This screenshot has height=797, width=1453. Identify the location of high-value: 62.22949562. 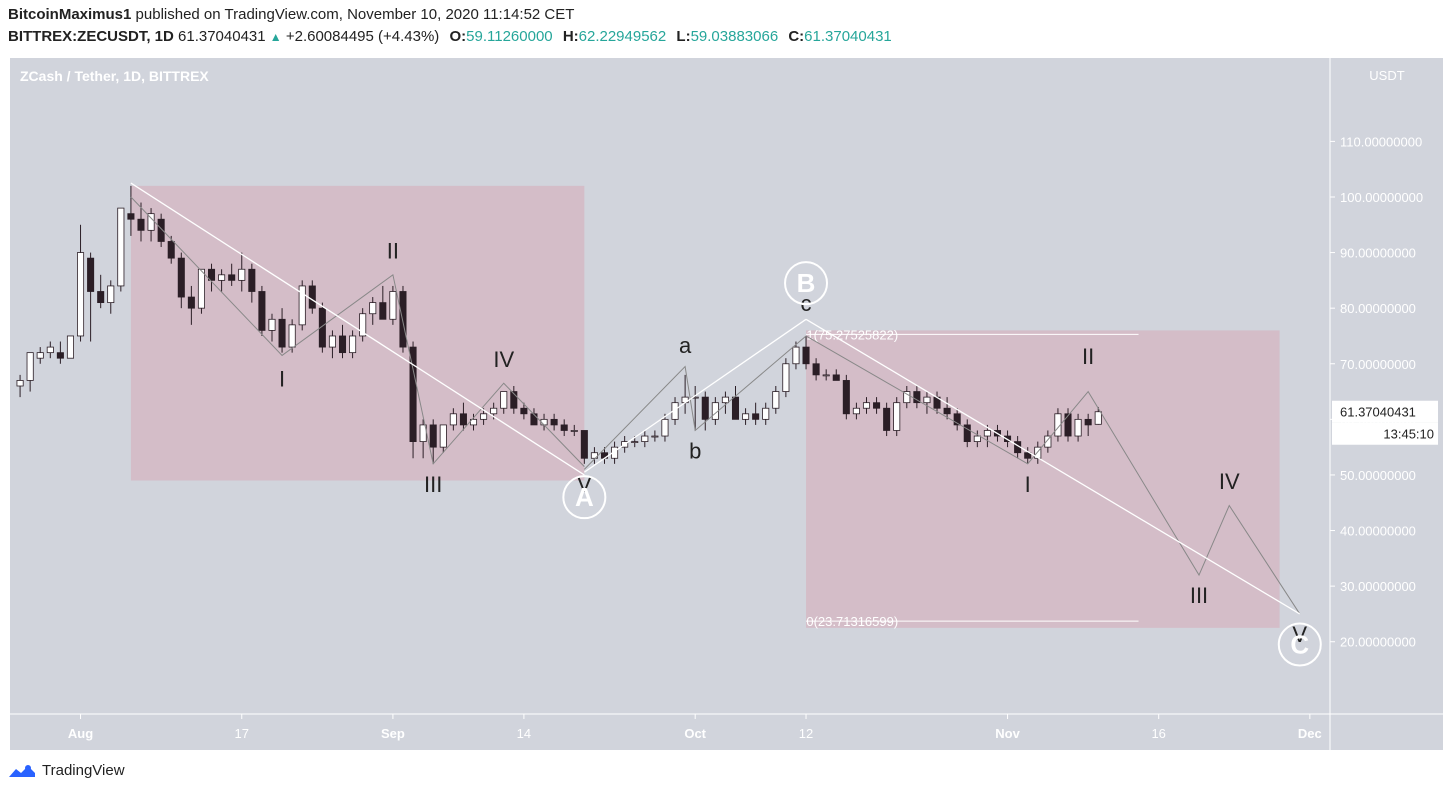
(622, 36).